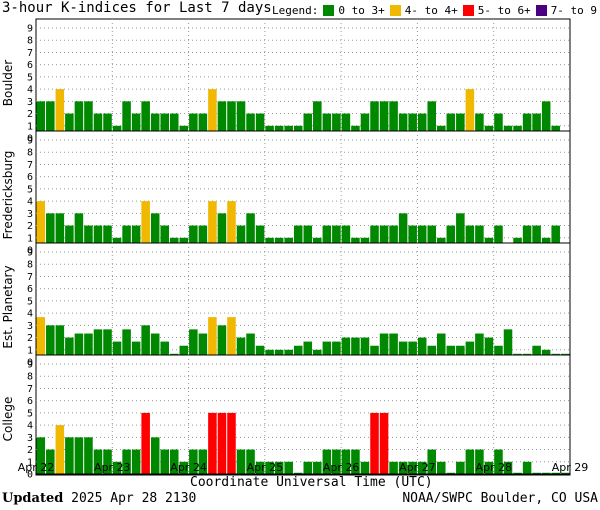 The height and width of the screenshot is (510, 600). I want to click on x-tick-label: Apr 22, so click(36, 467).